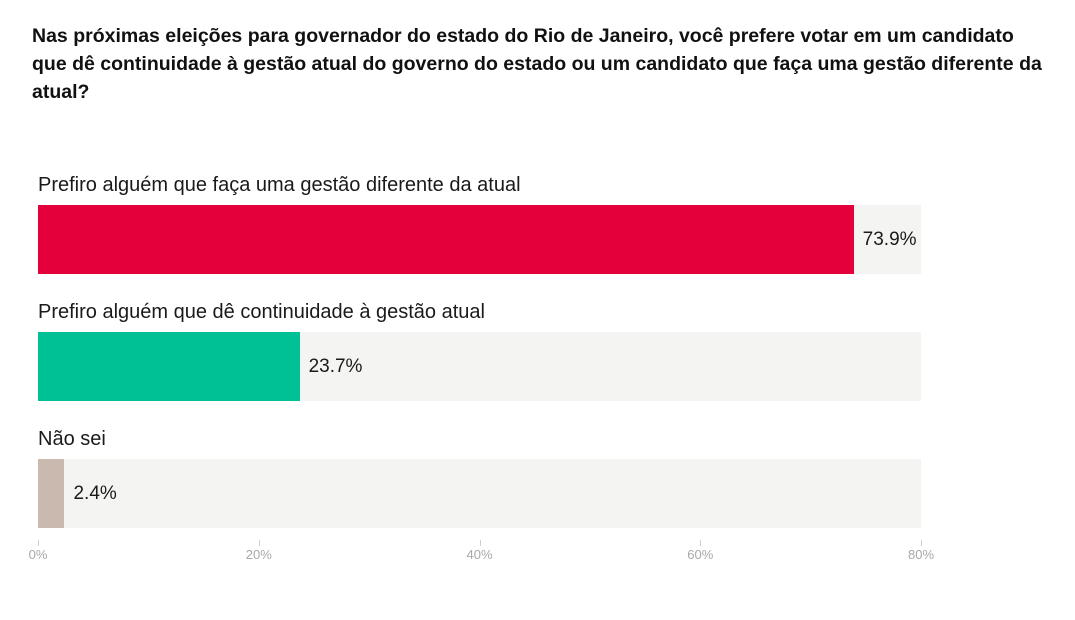  Describe the element at coordinates (479, 493) in the screenshot. I see `bar-track: 2.4%` at that location.